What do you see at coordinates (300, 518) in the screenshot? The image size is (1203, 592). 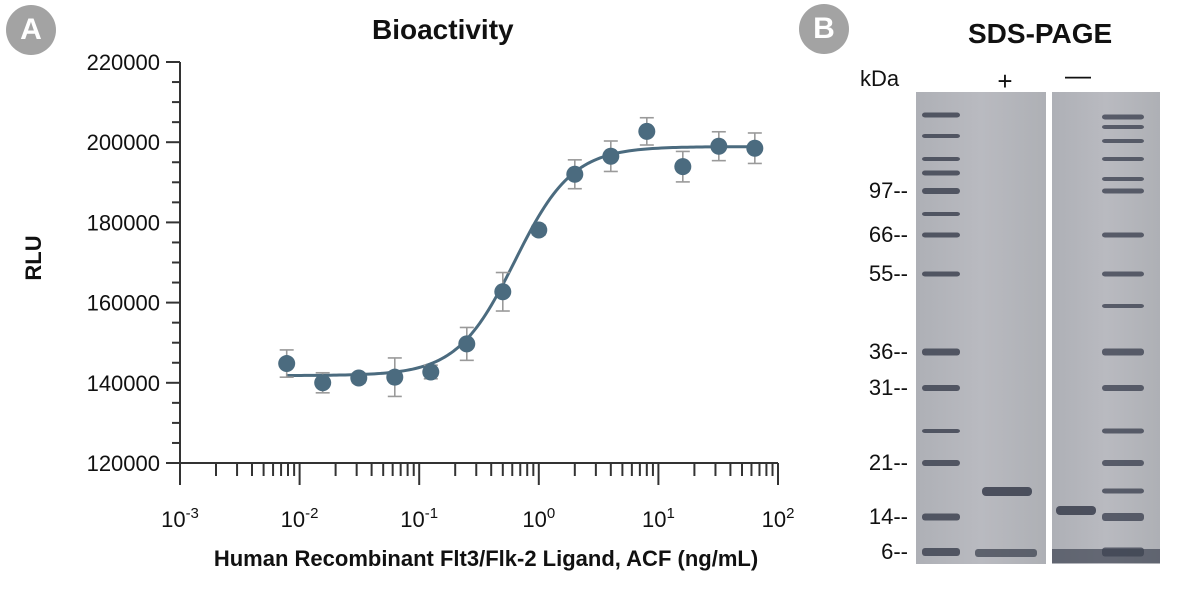 I see `x-tick-label: 10⁻²` at bounding box center [300, 518].